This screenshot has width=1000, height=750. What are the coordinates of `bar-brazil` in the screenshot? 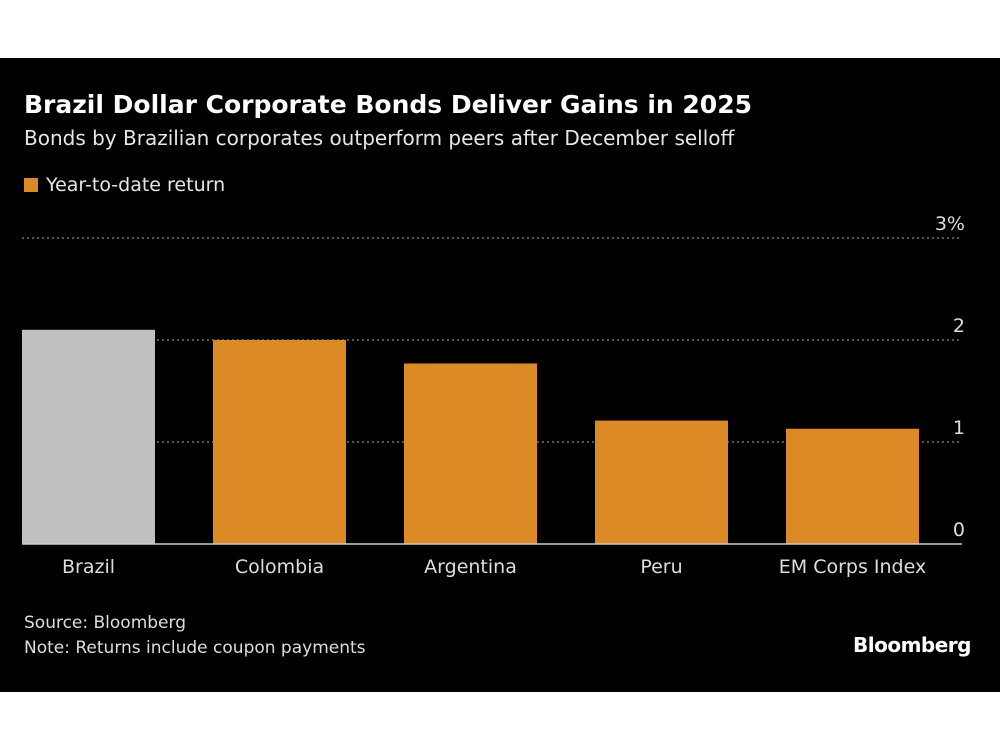 It's located at (88, 436).